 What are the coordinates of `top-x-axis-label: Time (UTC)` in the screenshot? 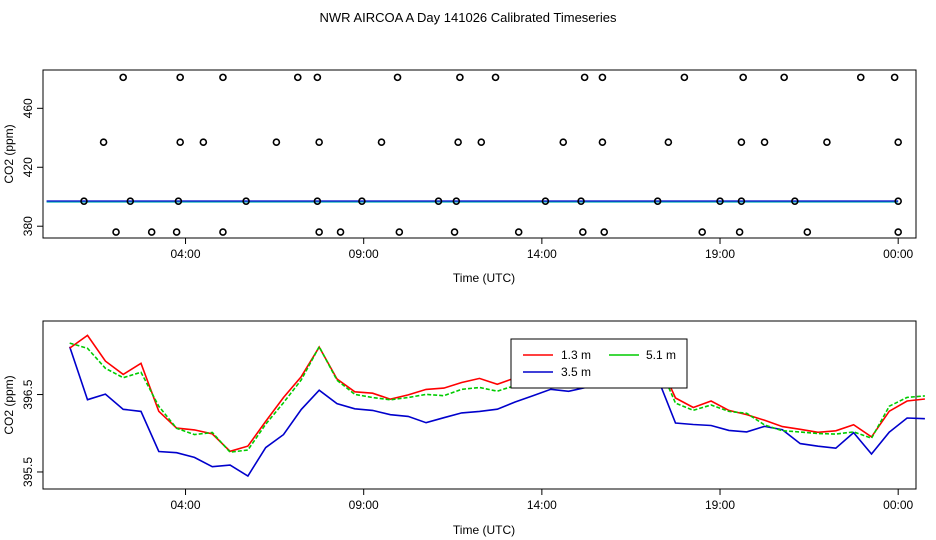 It's located at (484, 278).